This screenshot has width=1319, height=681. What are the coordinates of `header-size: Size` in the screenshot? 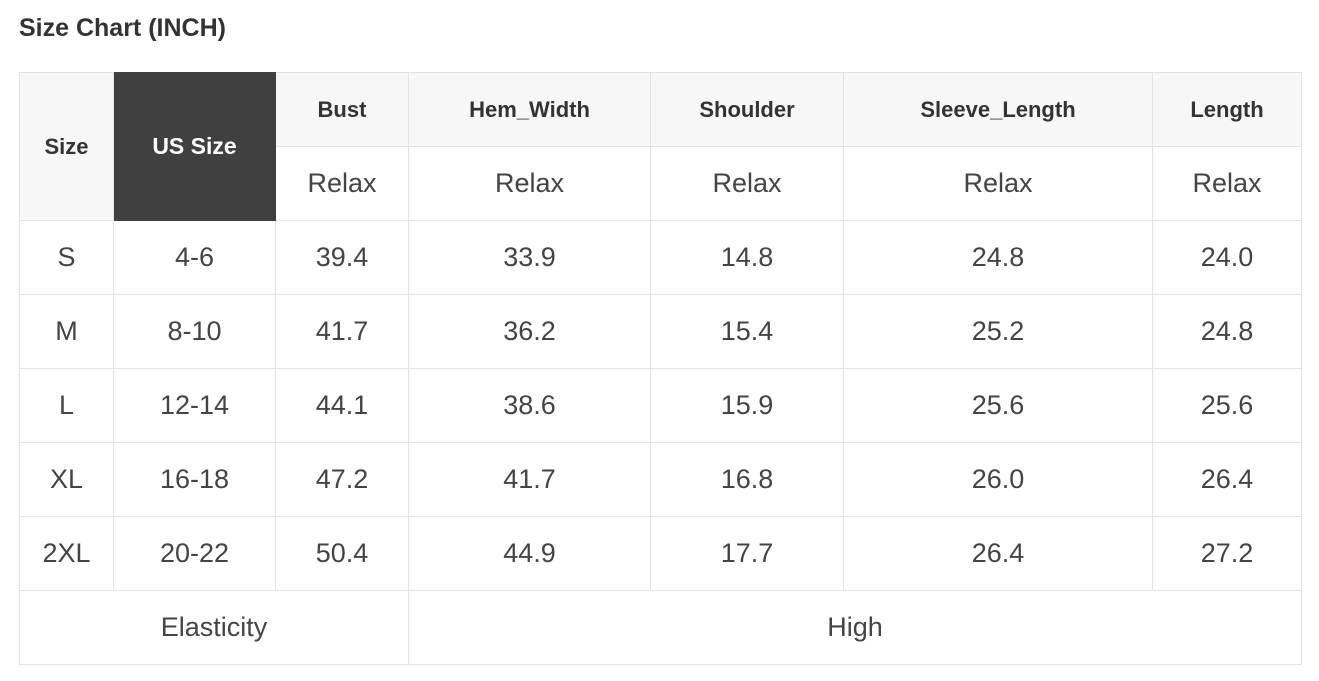 It's located at (66, 146).